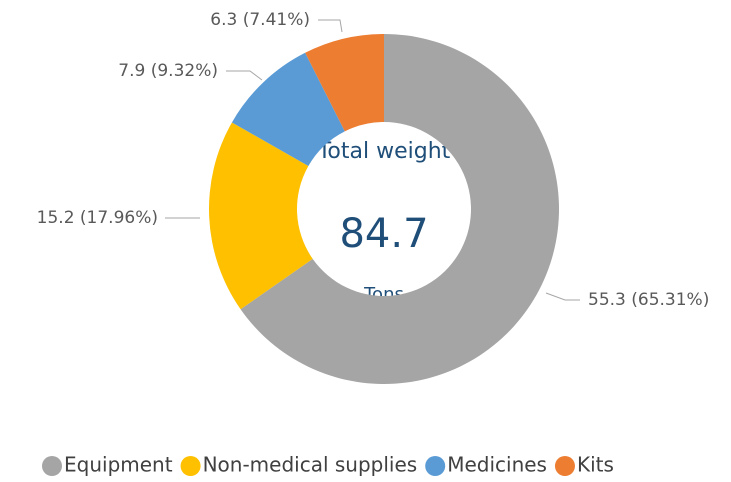 Image resolution: width=731 pixels, height=482 pixels. Describe the element at coordinates (595, 465) in the screenshot. I see `legend-label: Kits` at that location.